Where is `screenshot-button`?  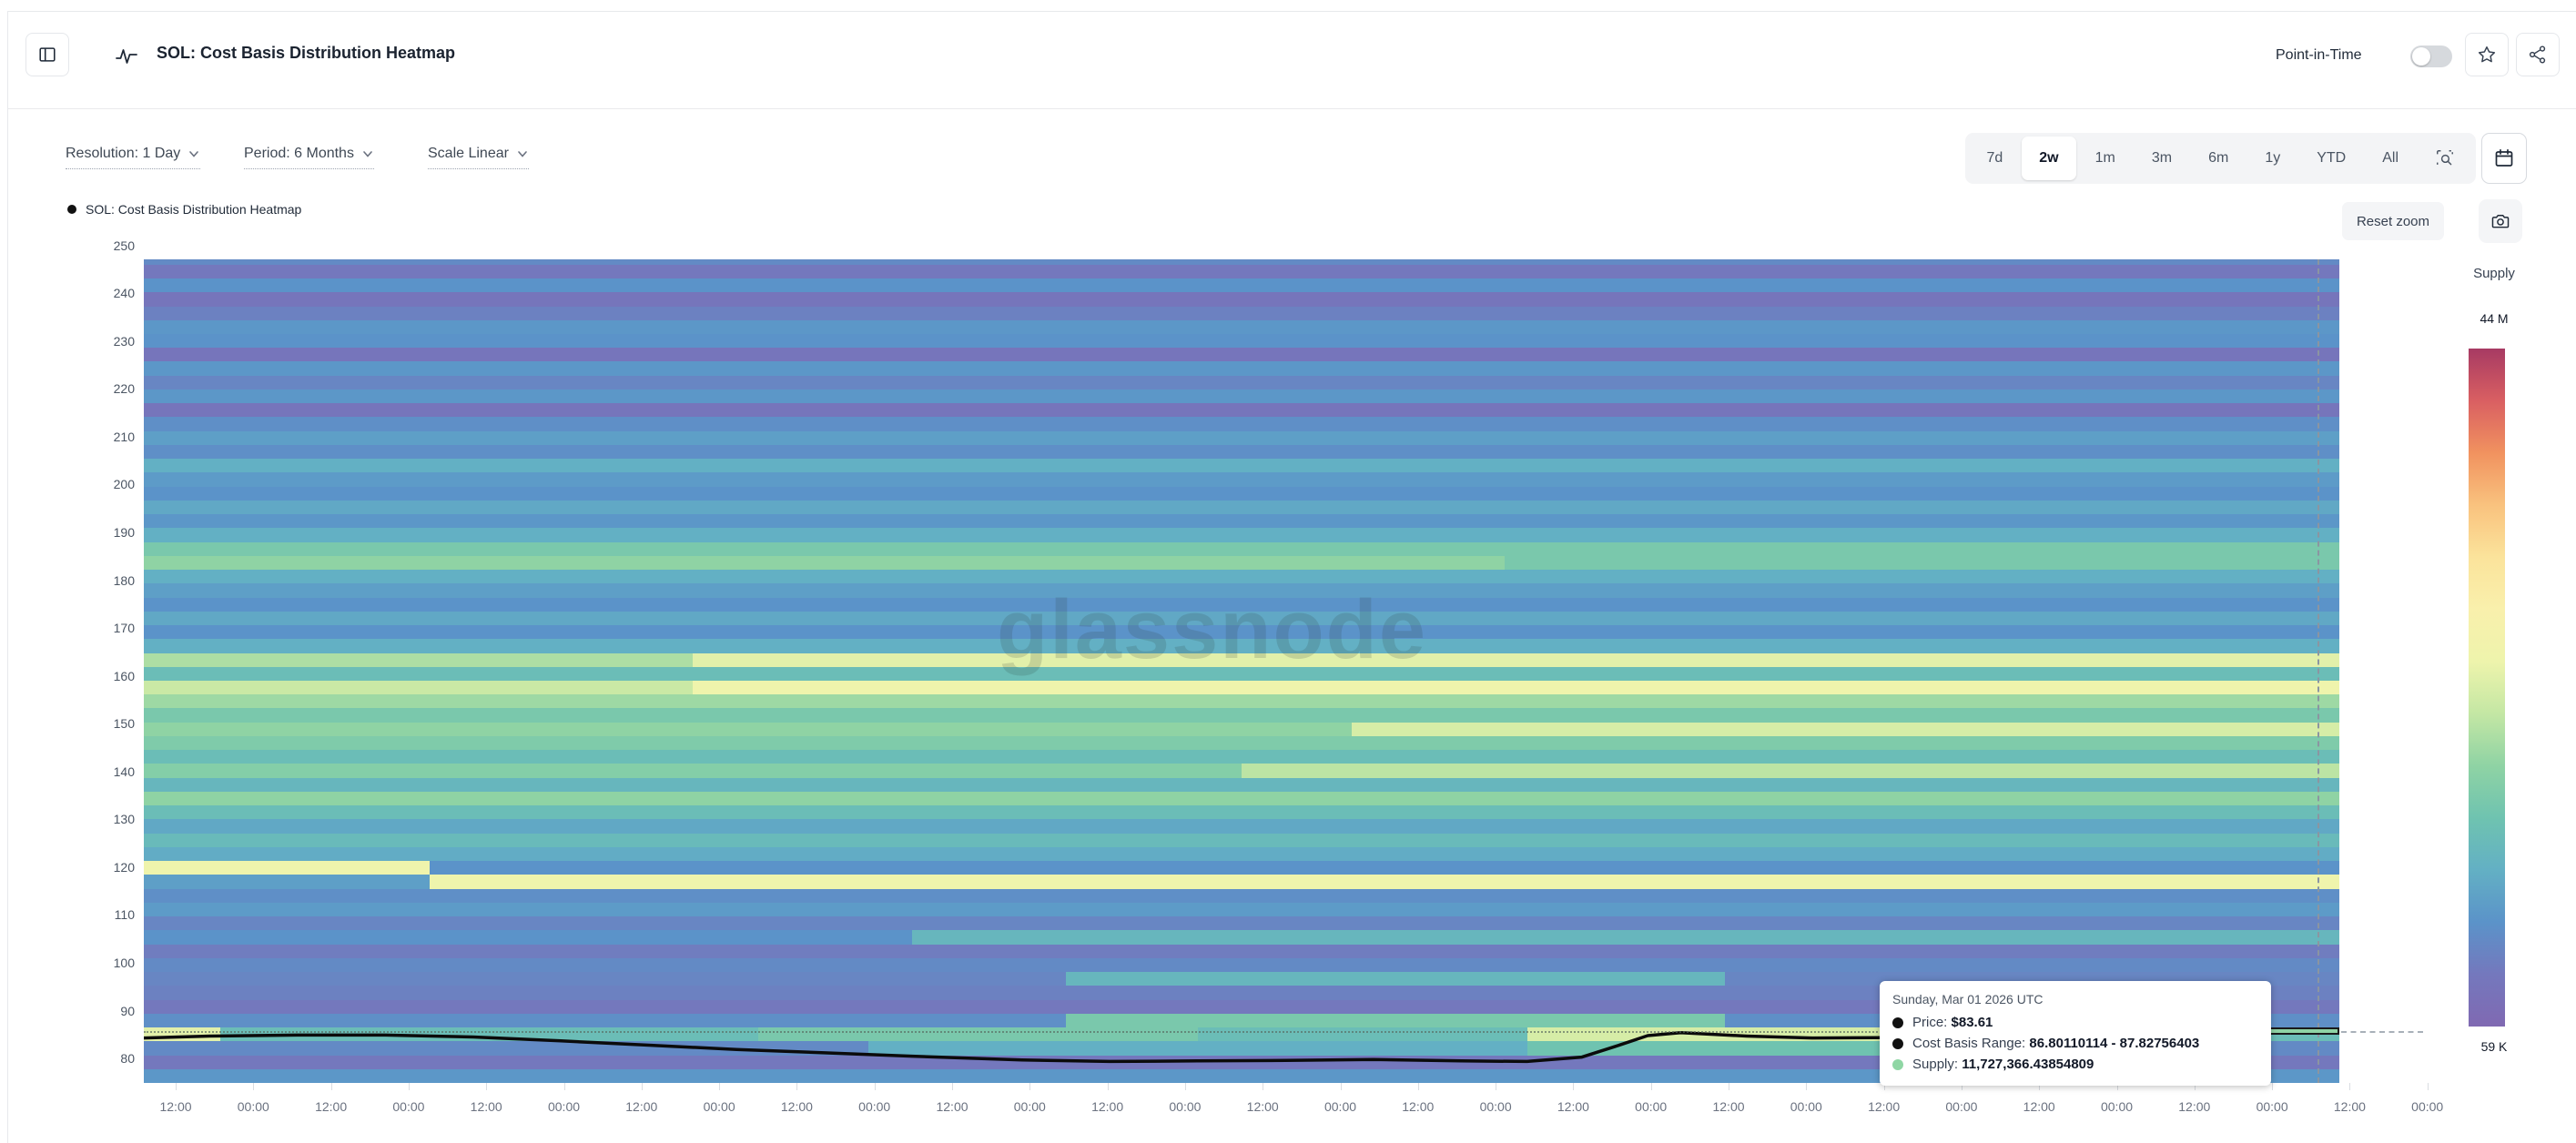
screenshot-button is located at coordinates (2500, 221).